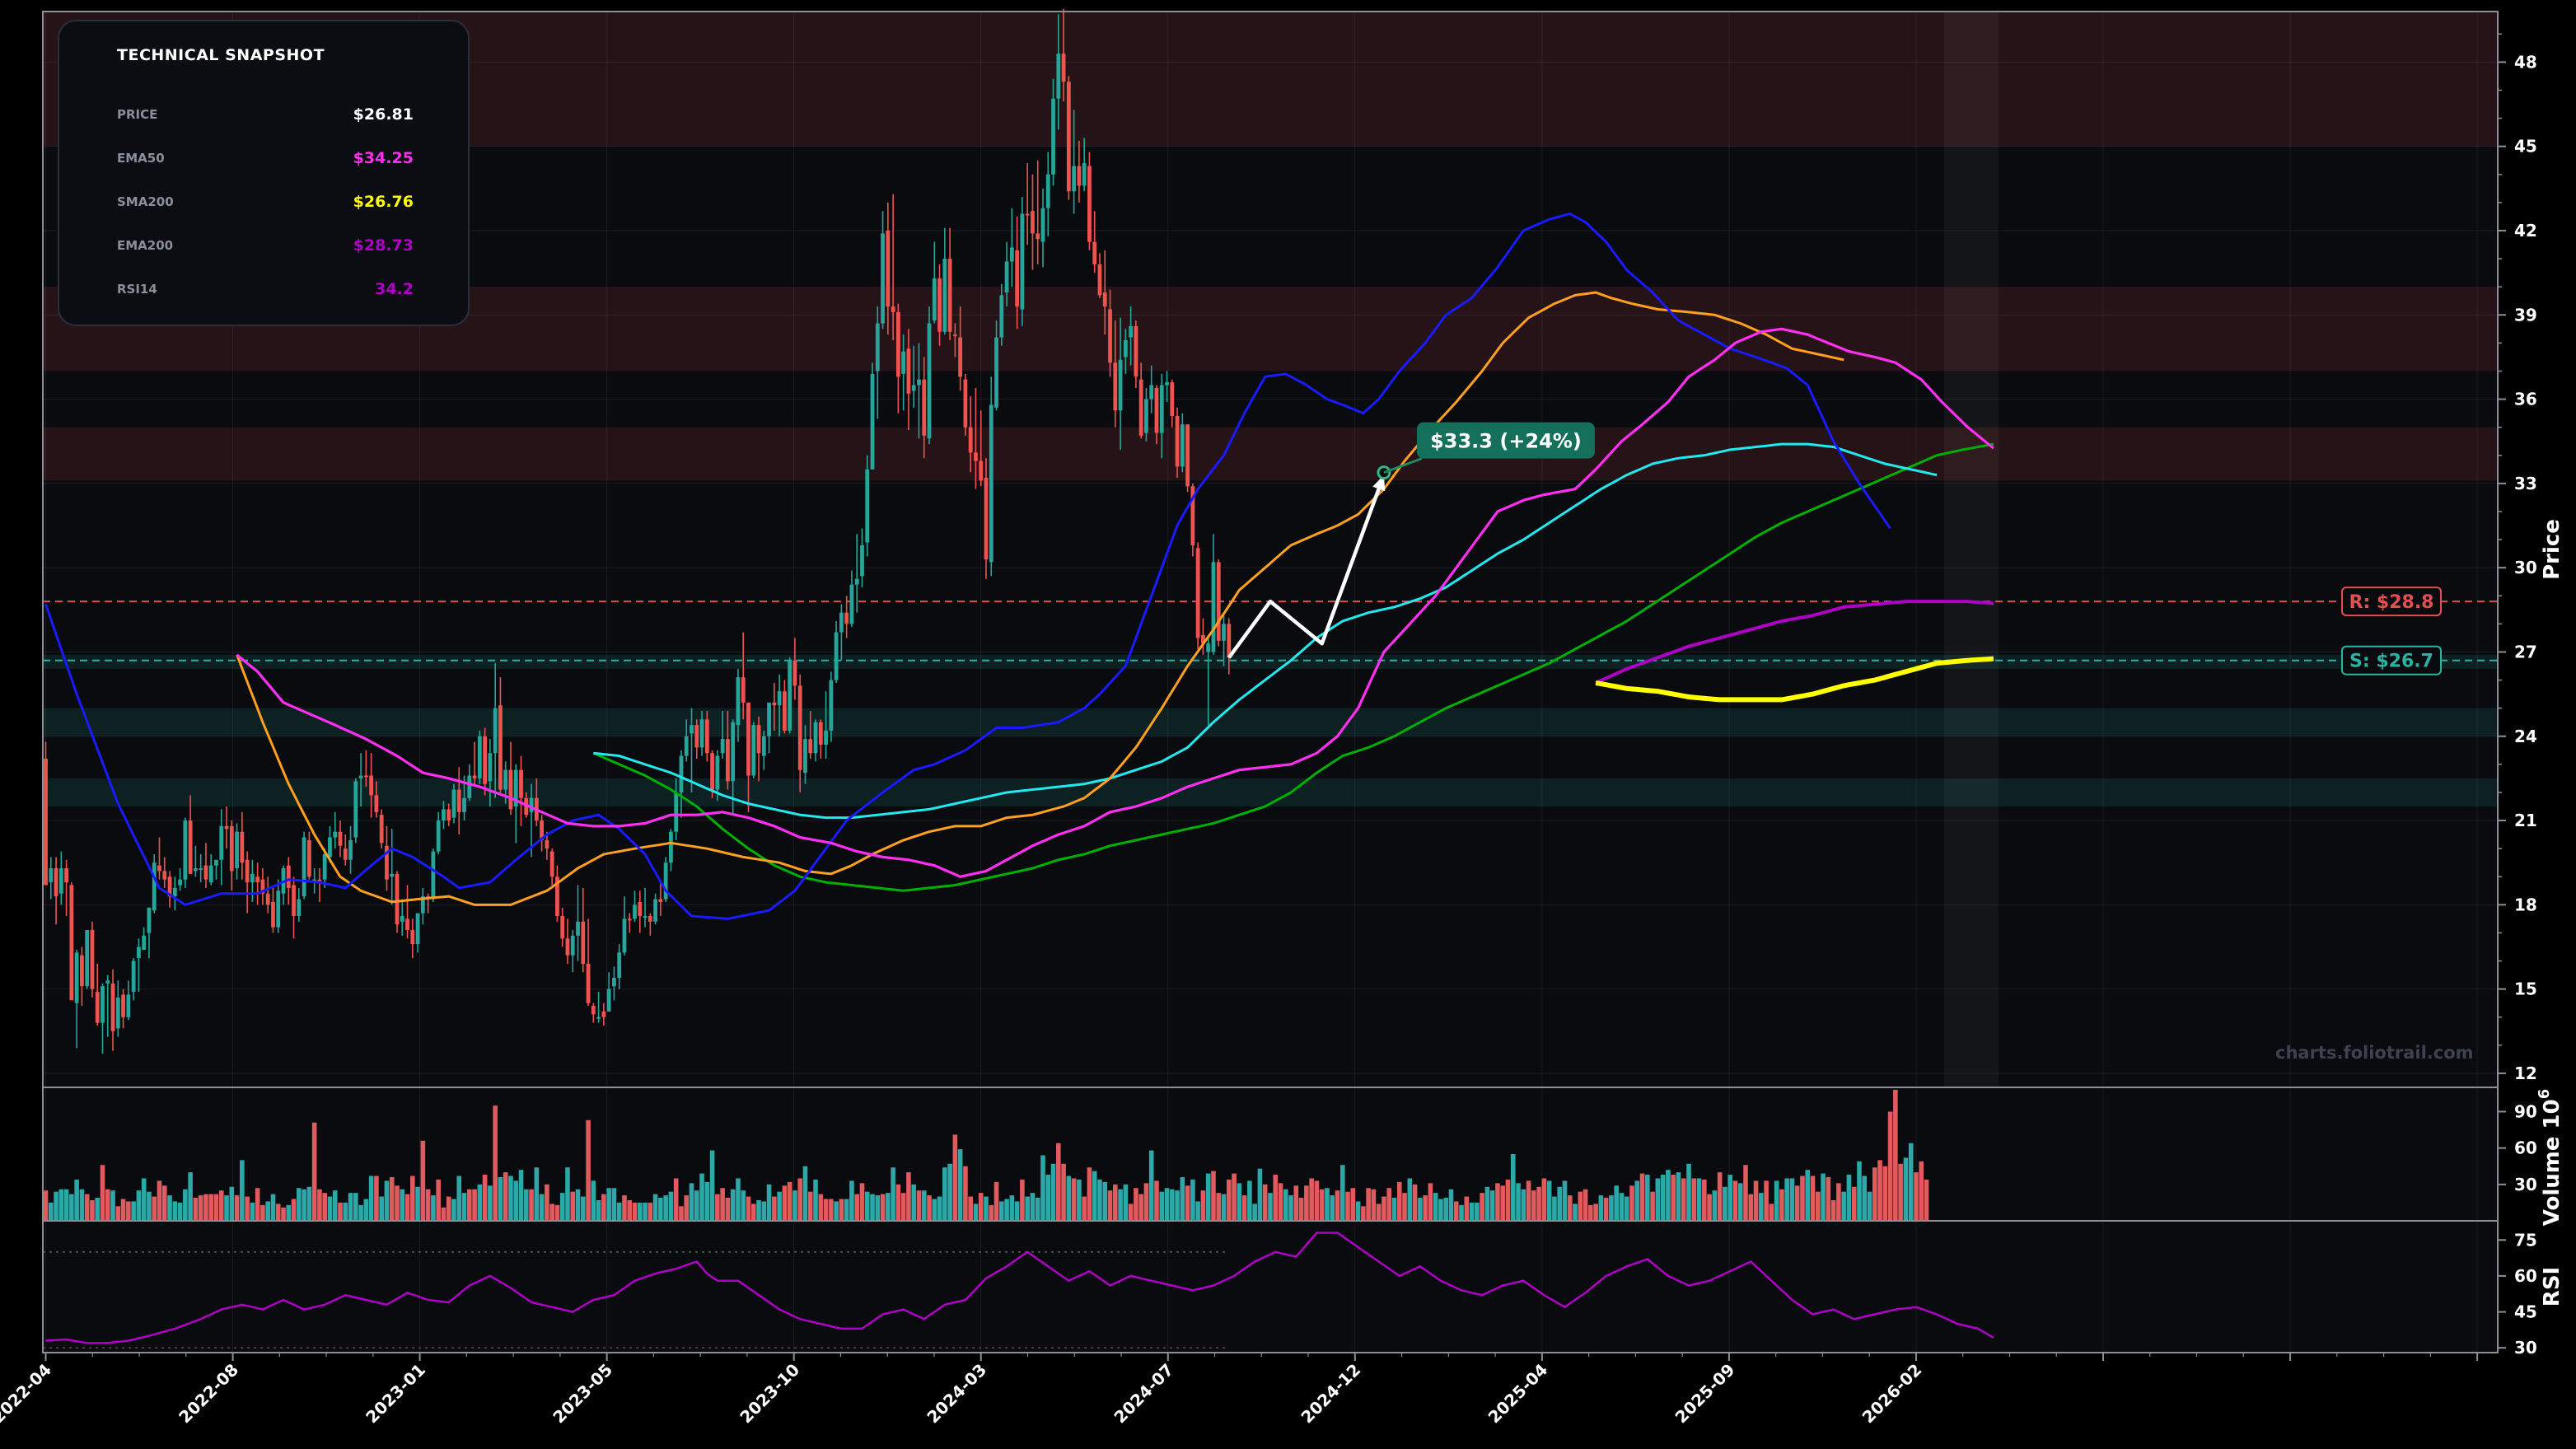 This screenshot has height=1449, width=2576. Describe the element at coordinates (1265, 631) in the screenshot. I see `ma-line-cyan` at that location.